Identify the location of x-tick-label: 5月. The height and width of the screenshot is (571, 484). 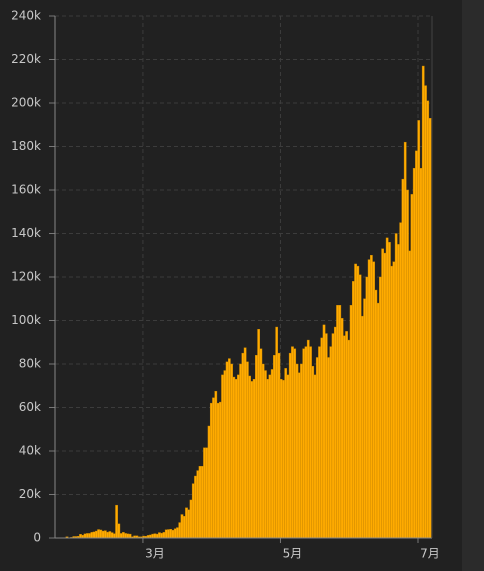
(293, 554).